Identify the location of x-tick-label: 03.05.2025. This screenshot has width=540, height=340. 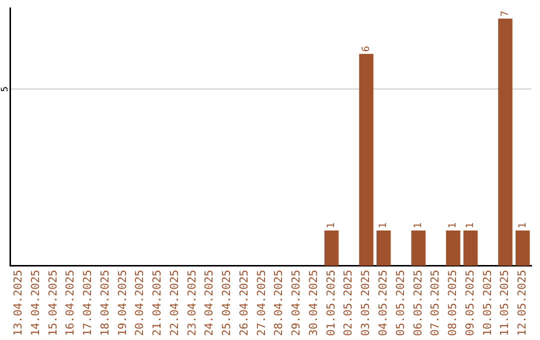
(365, 303).